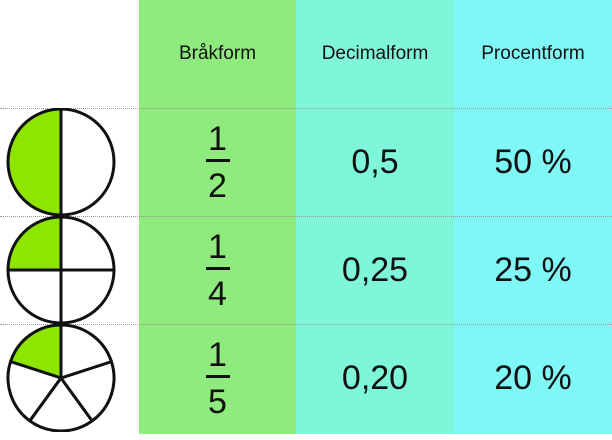 This screenshot has height=440, width=612. I want to click on fraction-denominator: 5, so click(217, 401).